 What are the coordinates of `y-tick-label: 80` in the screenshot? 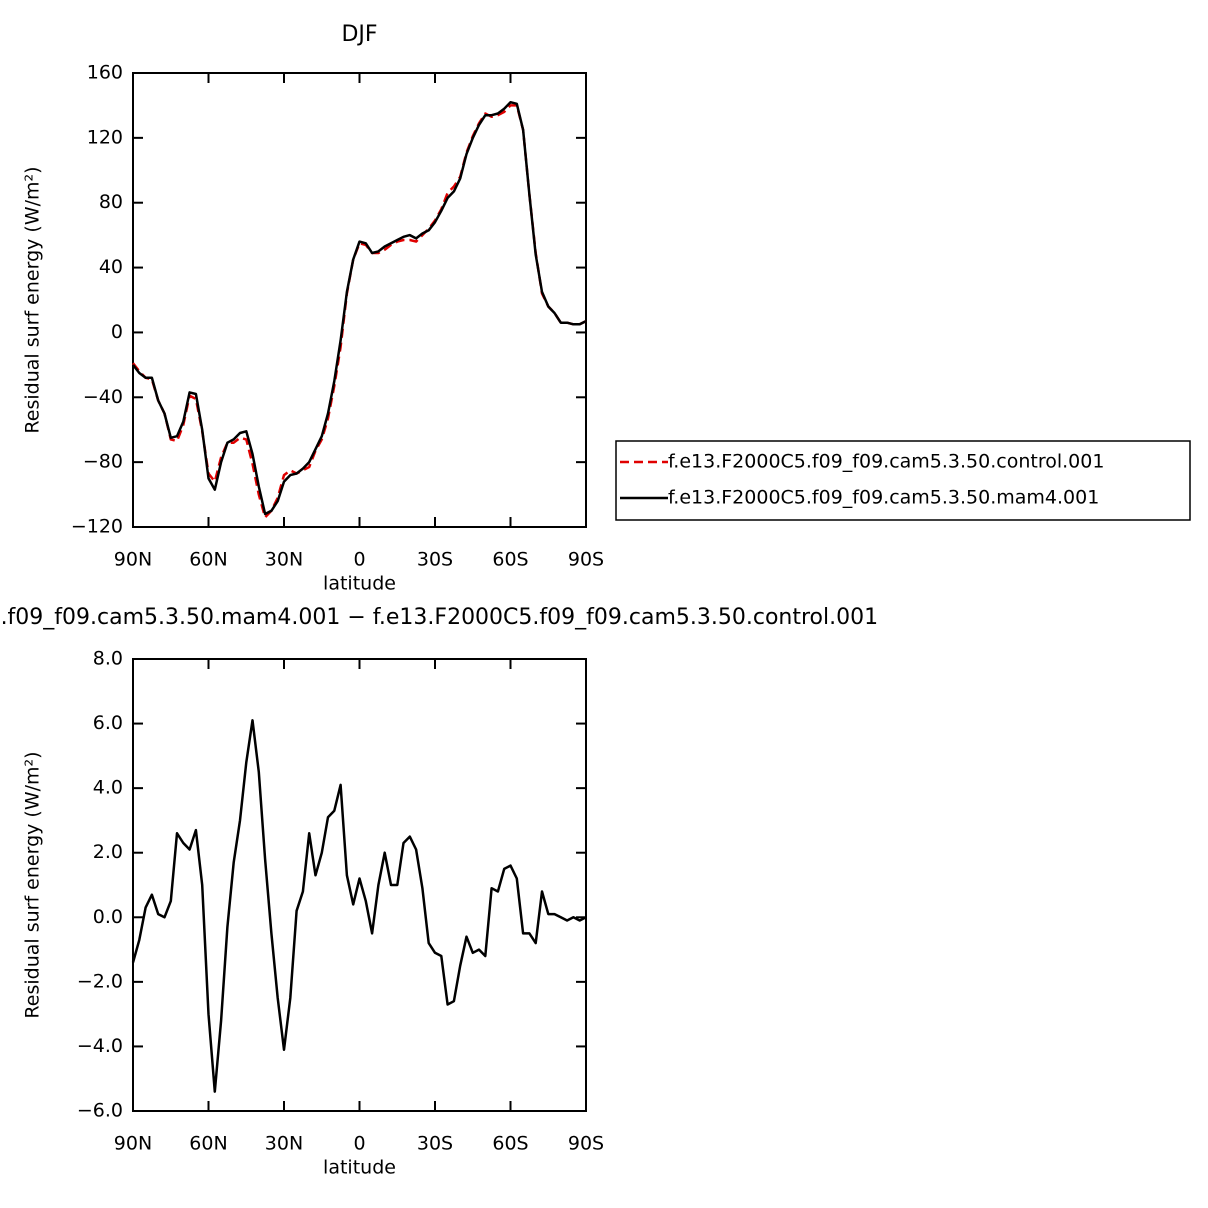 It's located at (111, 202).